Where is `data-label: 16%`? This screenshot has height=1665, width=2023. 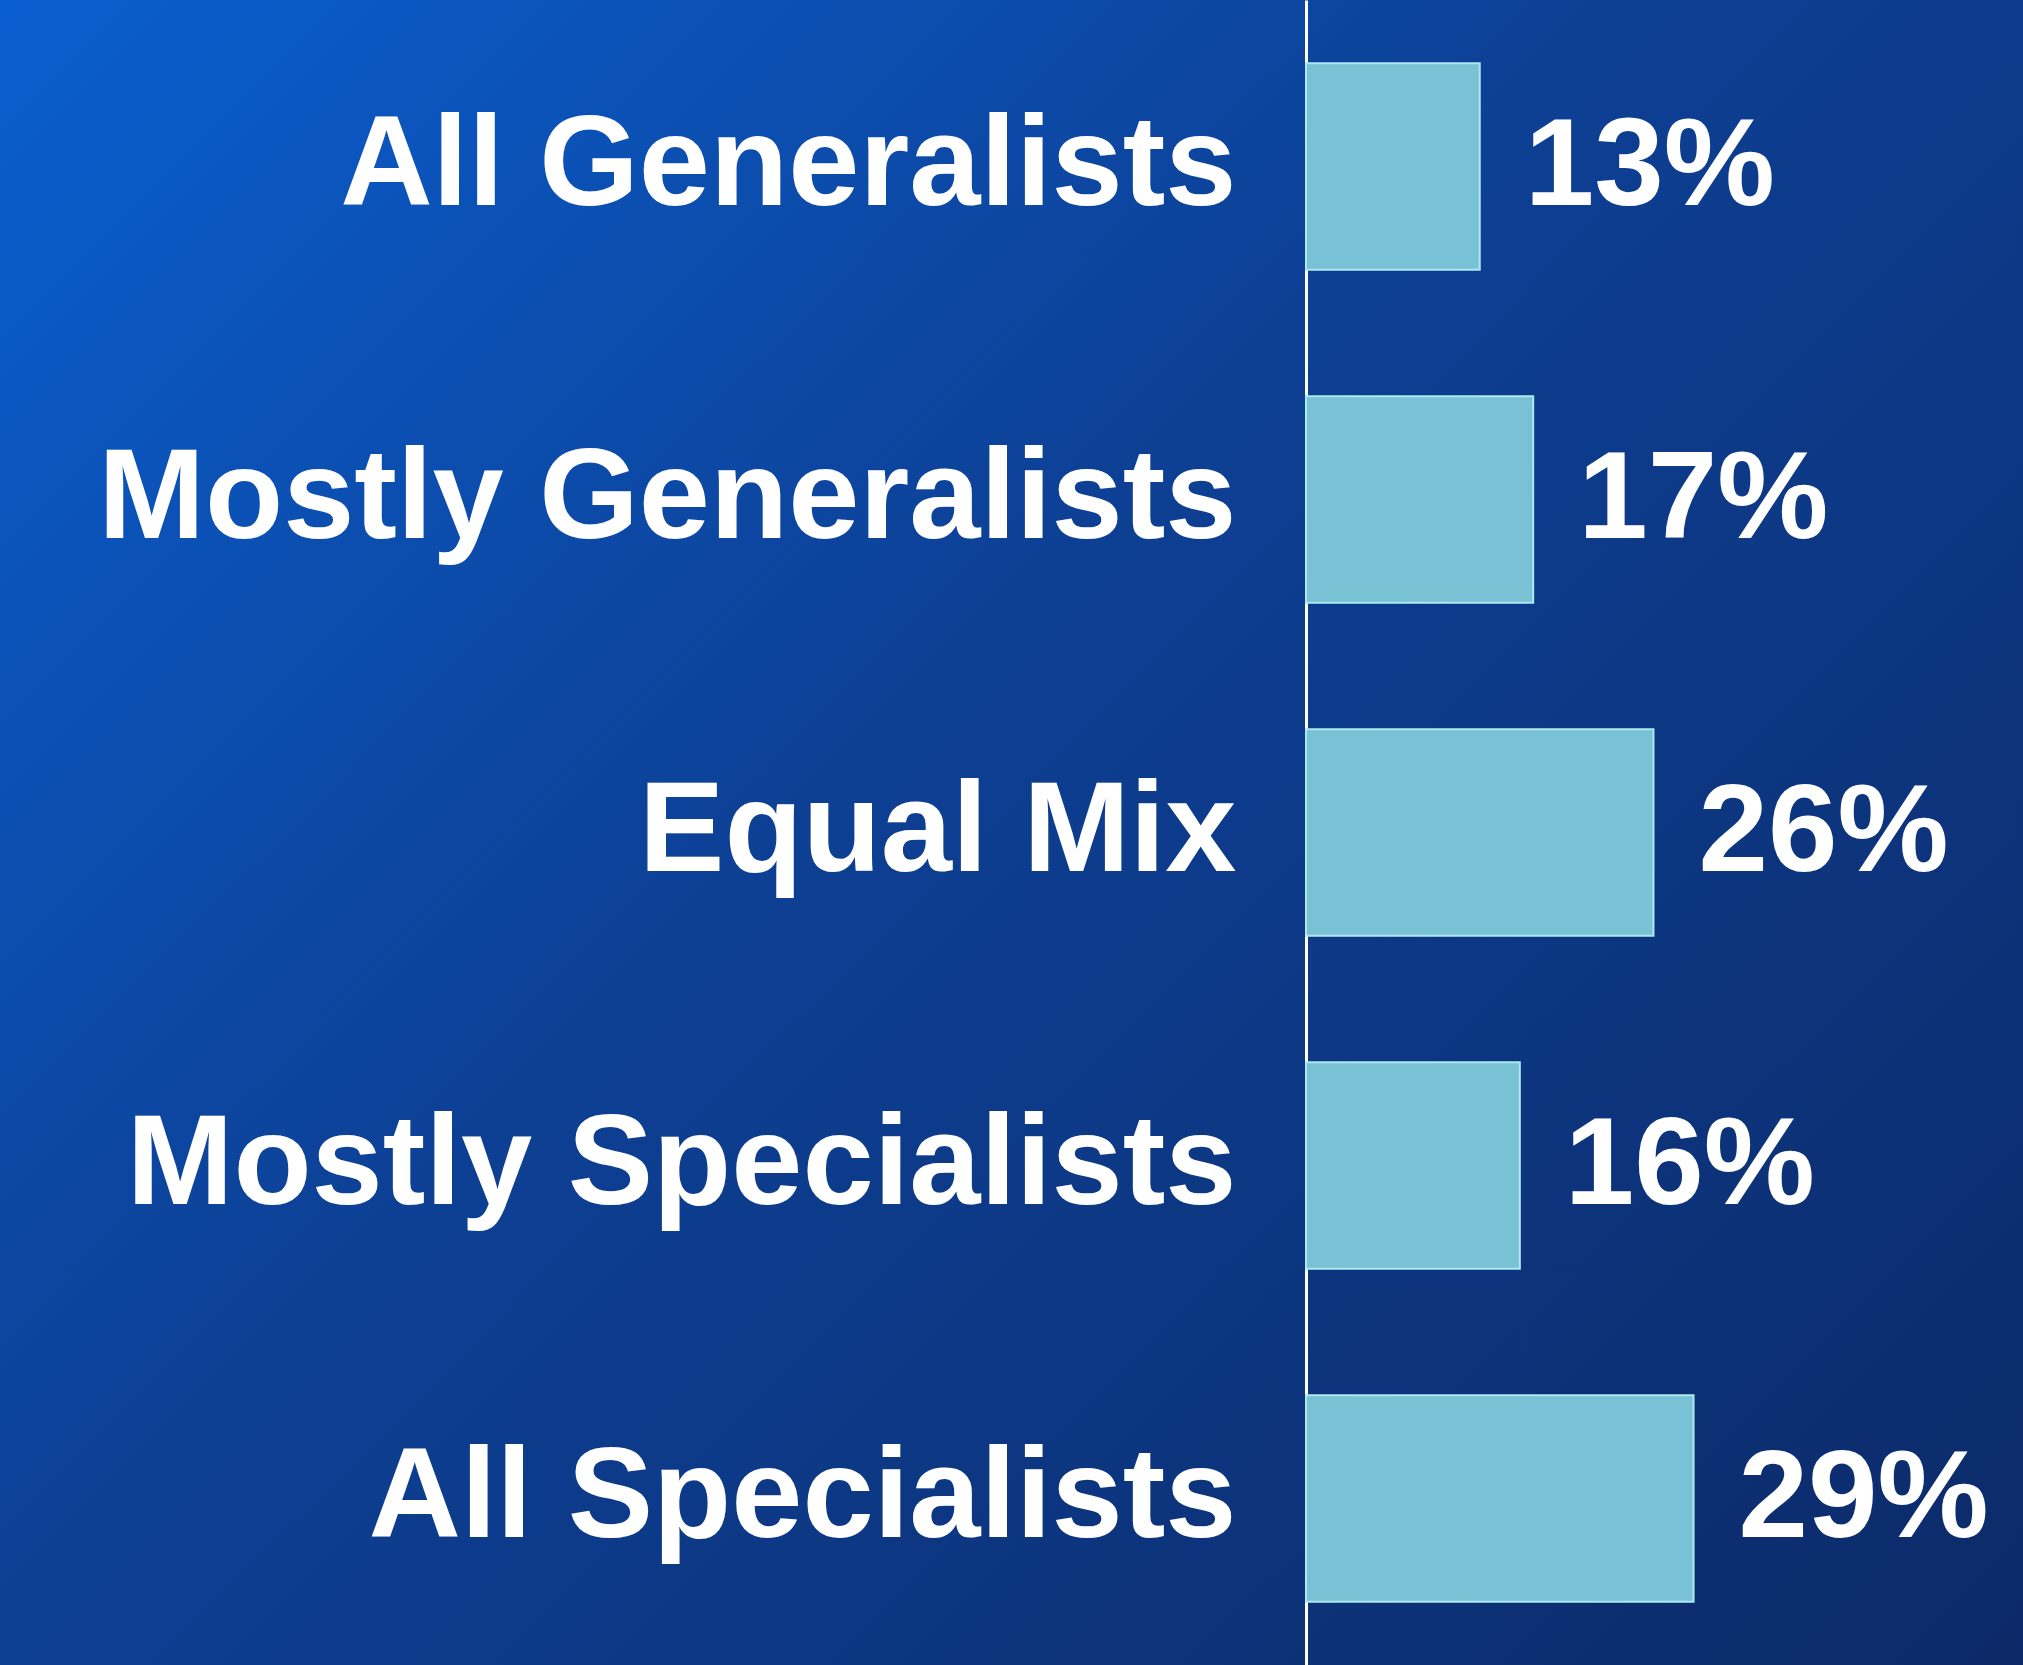 data-label: 16% is located at coordinates (1690, 1160).